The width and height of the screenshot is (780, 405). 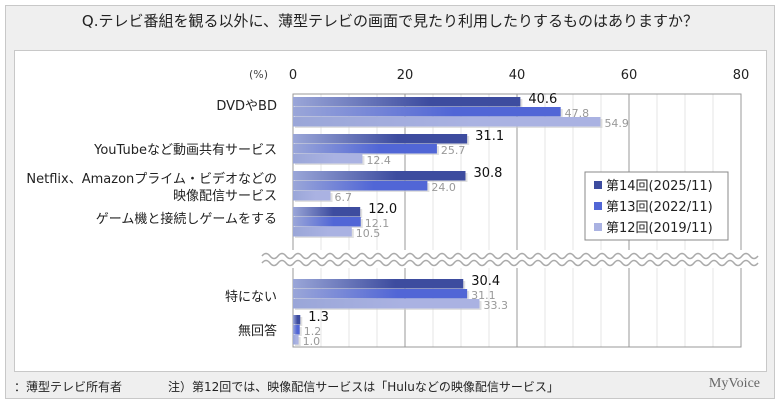 What do you see at coordinates (225, 196) in the screenshot?
I see `category-label: 映像配信サービス` at bounding box center [225, 196].